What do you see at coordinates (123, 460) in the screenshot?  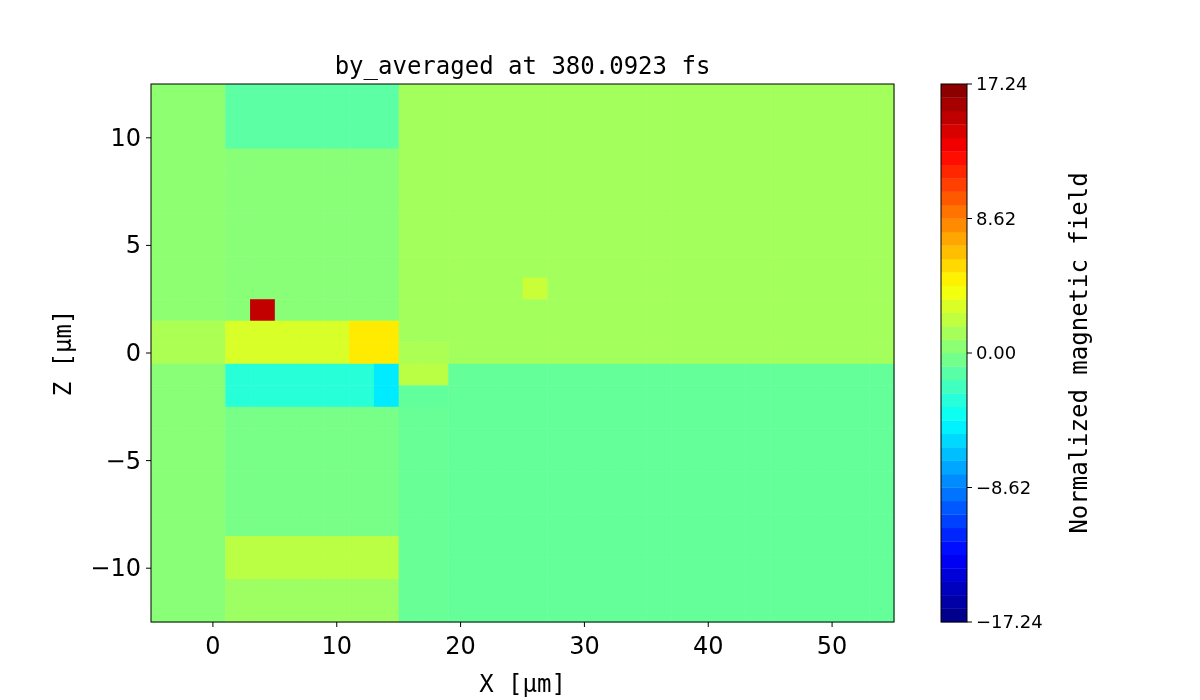 I see `y-tick-label: −5` at bounding box center [123, 460].